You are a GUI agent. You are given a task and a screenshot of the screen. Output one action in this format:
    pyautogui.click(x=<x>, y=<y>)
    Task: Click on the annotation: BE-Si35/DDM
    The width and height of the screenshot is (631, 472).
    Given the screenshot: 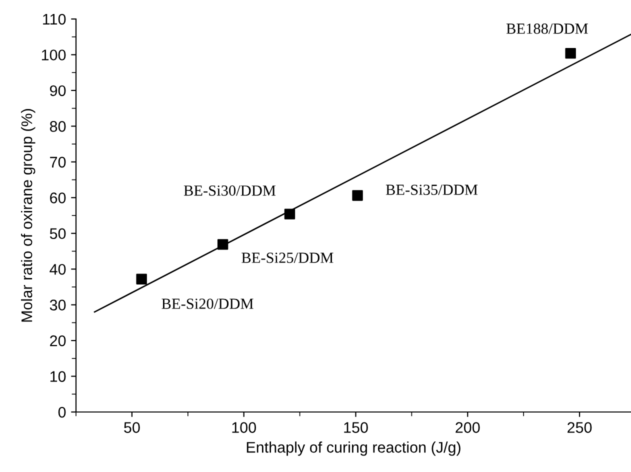 What is the action you would take?
    pyautogui.click(x=432, y=189)
    